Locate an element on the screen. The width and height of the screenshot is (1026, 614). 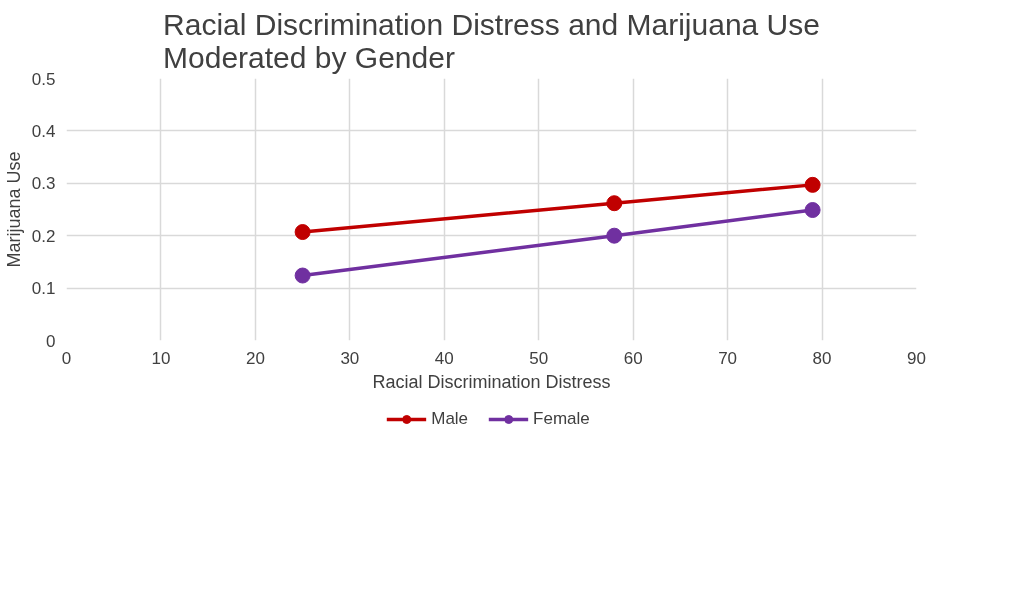
x-tick-label: 30 is located at coordinates (350, 358).